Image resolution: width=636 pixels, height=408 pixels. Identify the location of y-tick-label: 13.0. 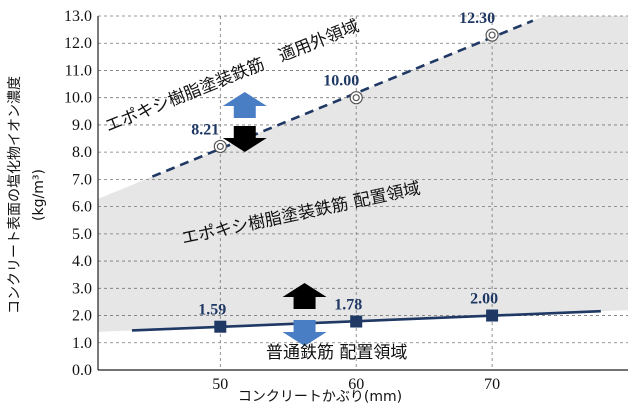
(78, 16).